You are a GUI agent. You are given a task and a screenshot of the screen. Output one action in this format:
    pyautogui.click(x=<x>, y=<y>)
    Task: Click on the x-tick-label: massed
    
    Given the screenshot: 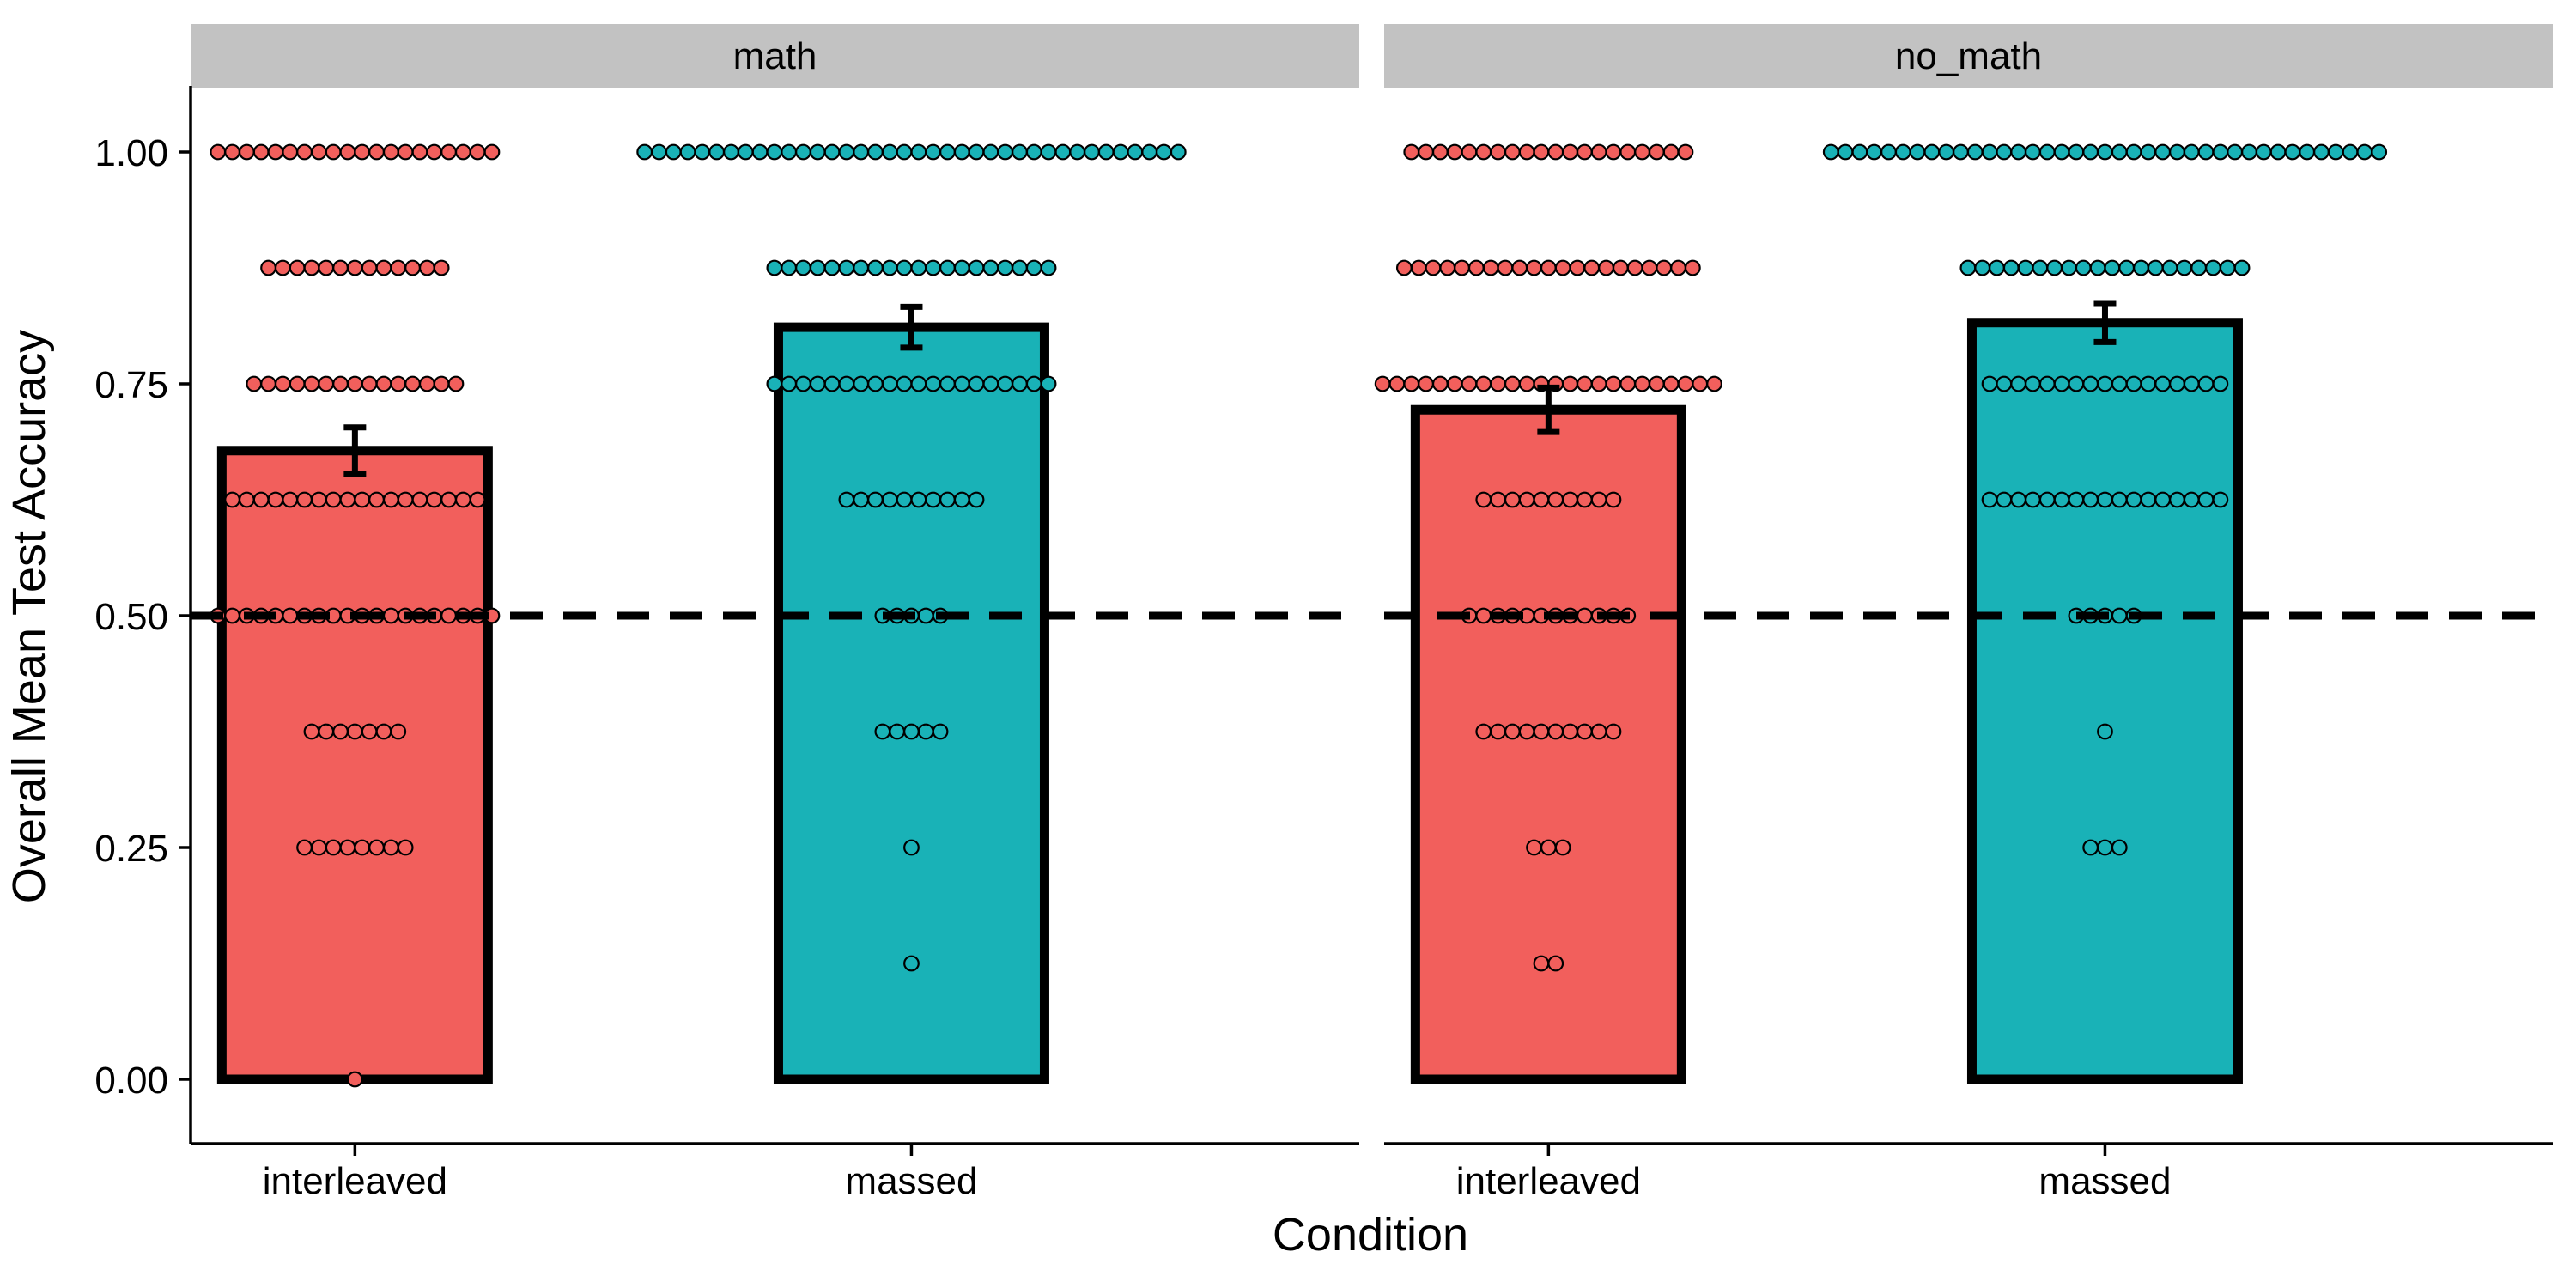 What is the action you would take?
    pyautogui.click(x=2104, y=1181)
    